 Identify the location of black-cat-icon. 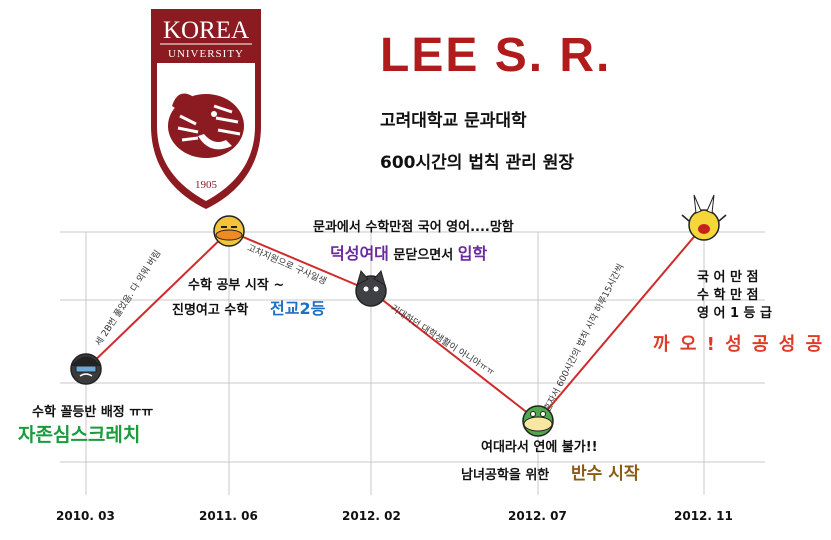
(371, 288).